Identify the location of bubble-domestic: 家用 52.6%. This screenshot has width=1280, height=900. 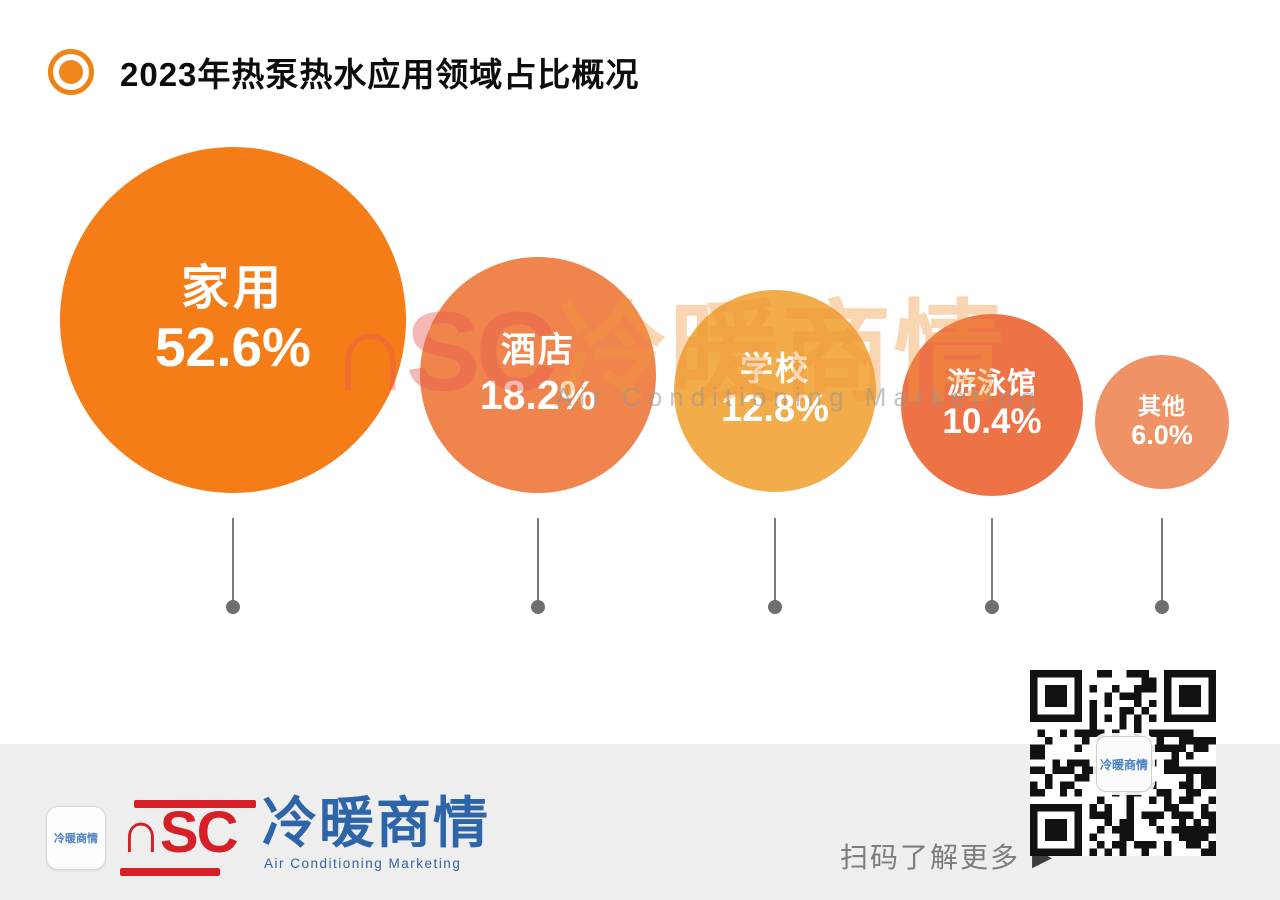
(233, 320).